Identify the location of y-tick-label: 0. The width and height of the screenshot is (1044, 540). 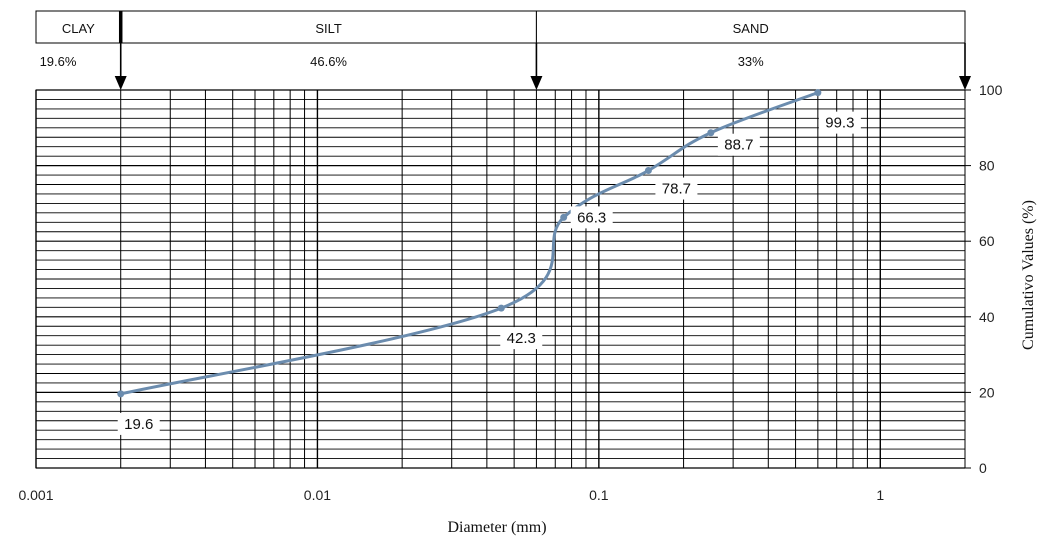
(983, 468).